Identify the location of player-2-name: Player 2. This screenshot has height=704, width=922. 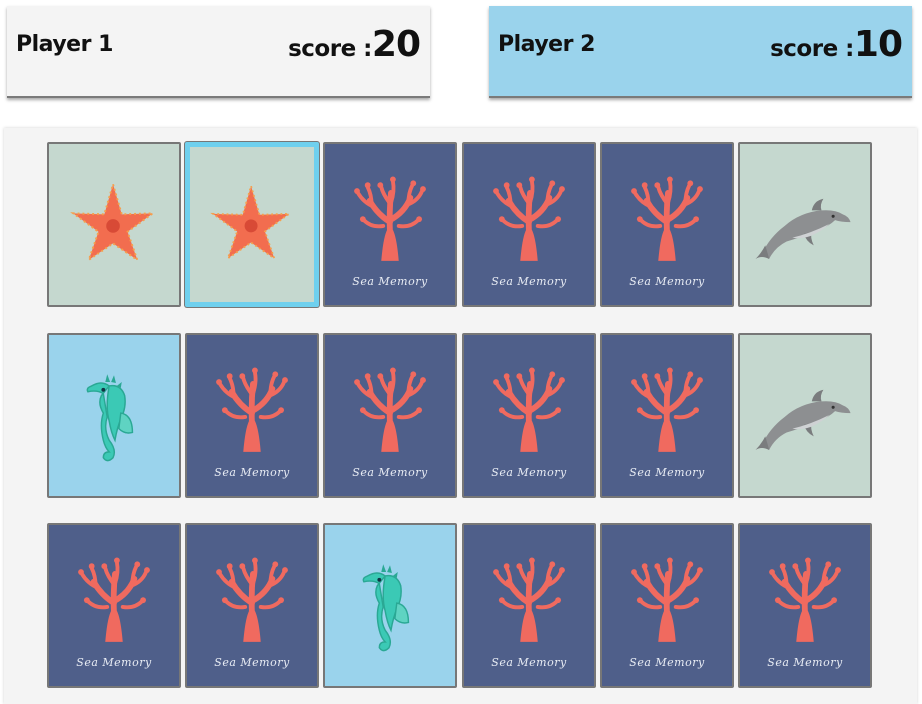
(546, 44).